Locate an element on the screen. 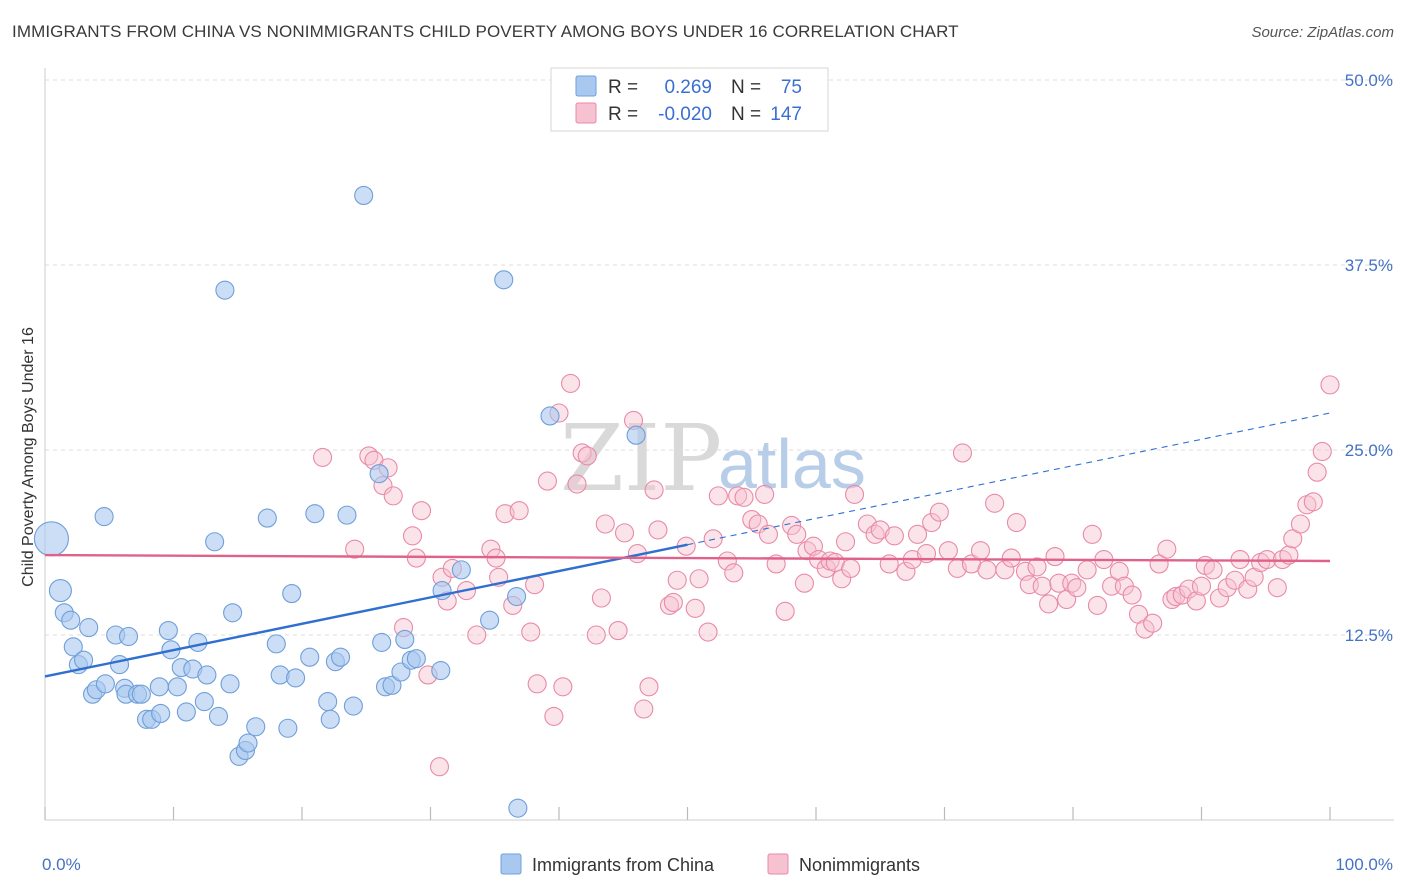 The image size is (1406, 892). series-legend-label-china: Immigrants from China is located at coordinates (623, 865).